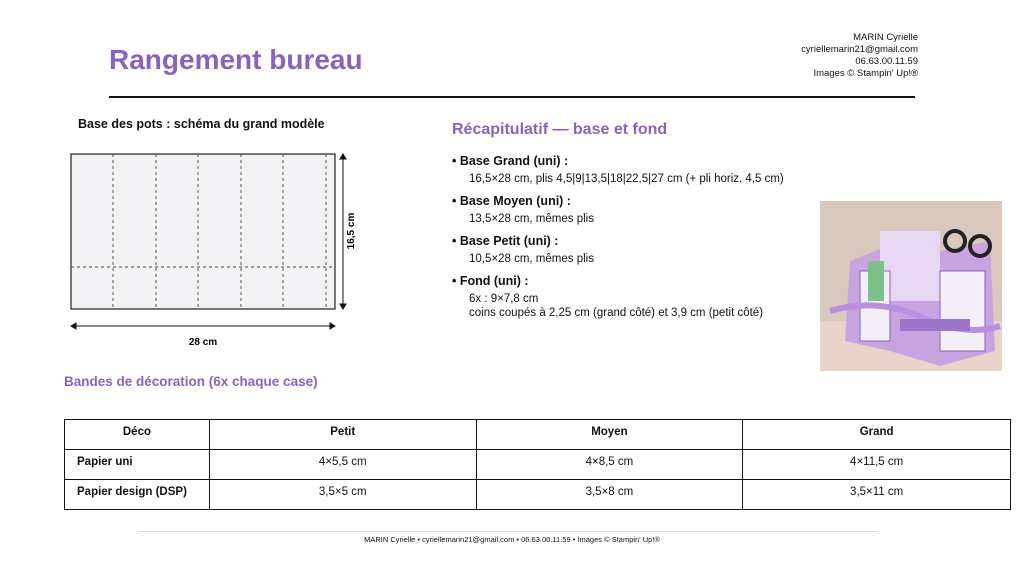 Image resolution: width=1024 pixels, height=576 pixels. What do you see at coordinates (191, 381) in the screenshot?
I see `bands-title: Bandes de décoration (6x chaque case)` at bounding box center [191, 381].